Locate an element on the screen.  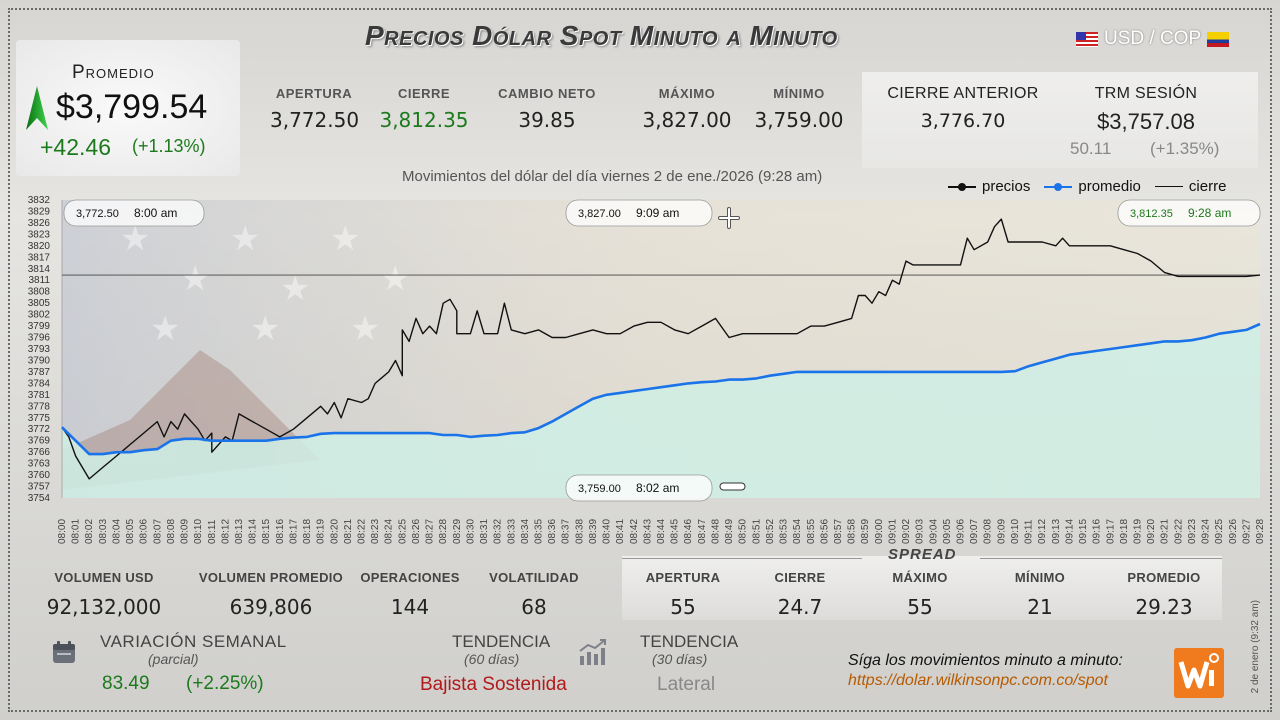
trend60-sub: (60 días) is located at coordinates (492, 659).